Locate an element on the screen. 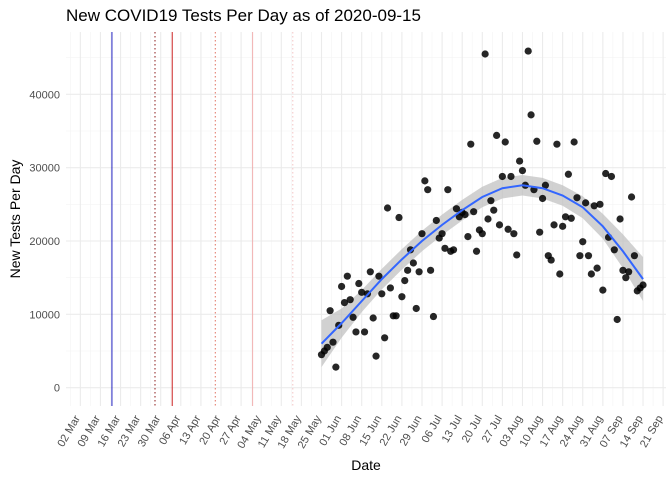 The height and width of the screenshot is (480, 672). y-tick-label: 20000 is located at coordinates (44, 242).